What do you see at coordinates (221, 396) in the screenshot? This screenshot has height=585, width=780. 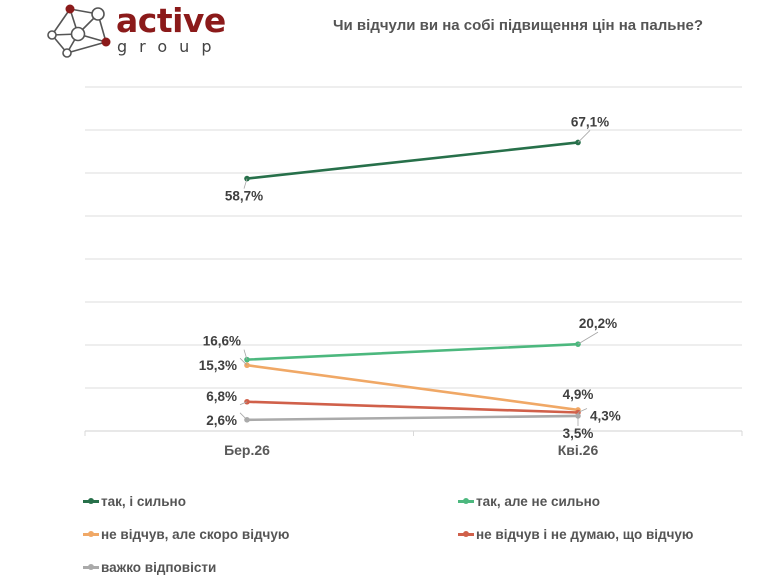 I see `data-label: 6,8%` at bounding box center [221, 396].